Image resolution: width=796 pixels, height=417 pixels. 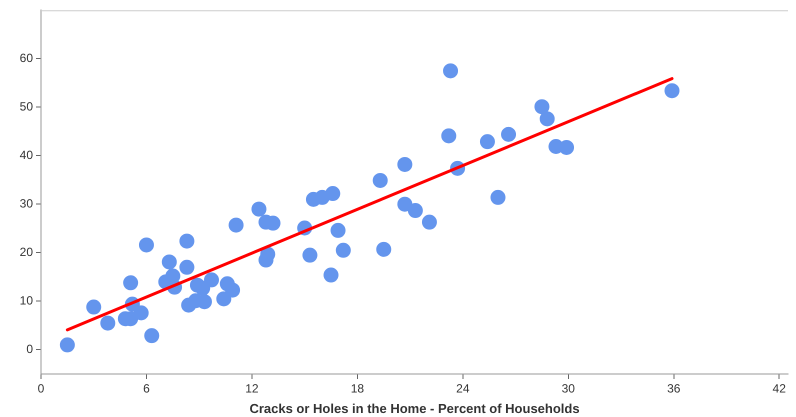 I want to click on x-tick-label: 18, so click(x=357, y=389).